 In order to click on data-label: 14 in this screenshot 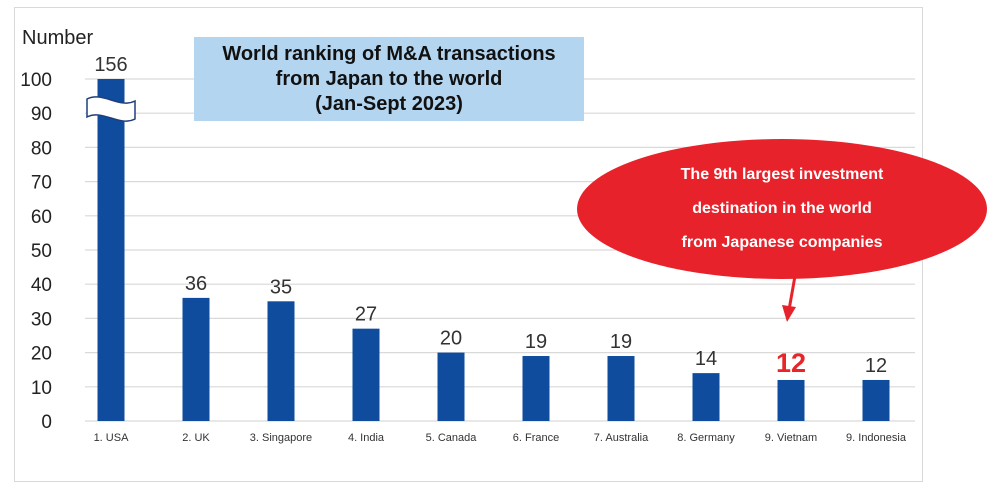, I will do `click(706, 359)`.